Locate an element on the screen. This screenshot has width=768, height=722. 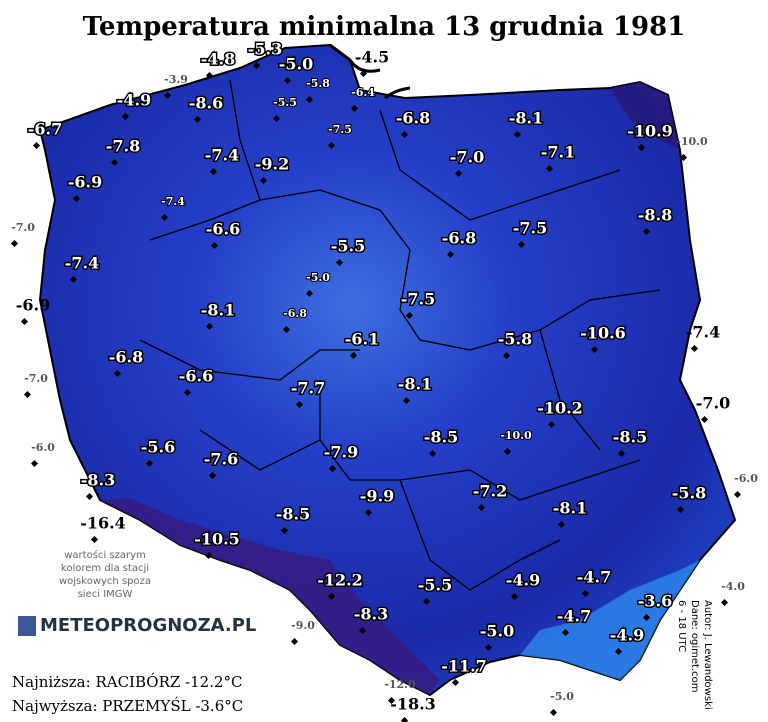
station-value: -6.4 is located at coordinates (363, 92).